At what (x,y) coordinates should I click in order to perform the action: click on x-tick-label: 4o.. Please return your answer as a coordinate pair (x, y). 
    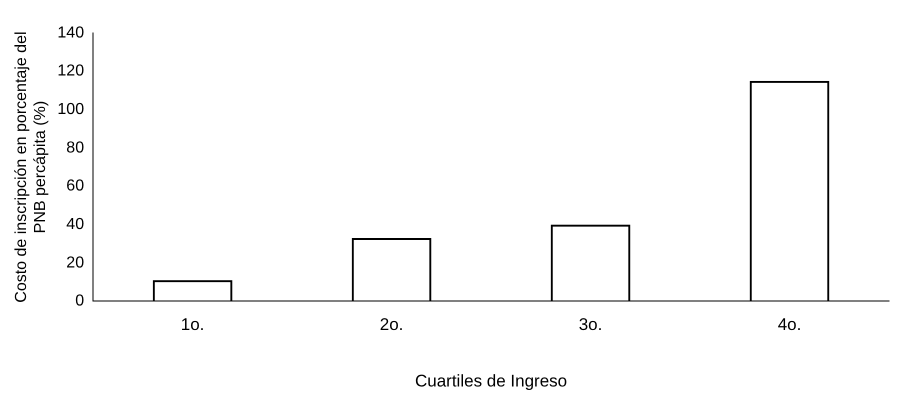
    Looking at the image, I should click on (790, 324).